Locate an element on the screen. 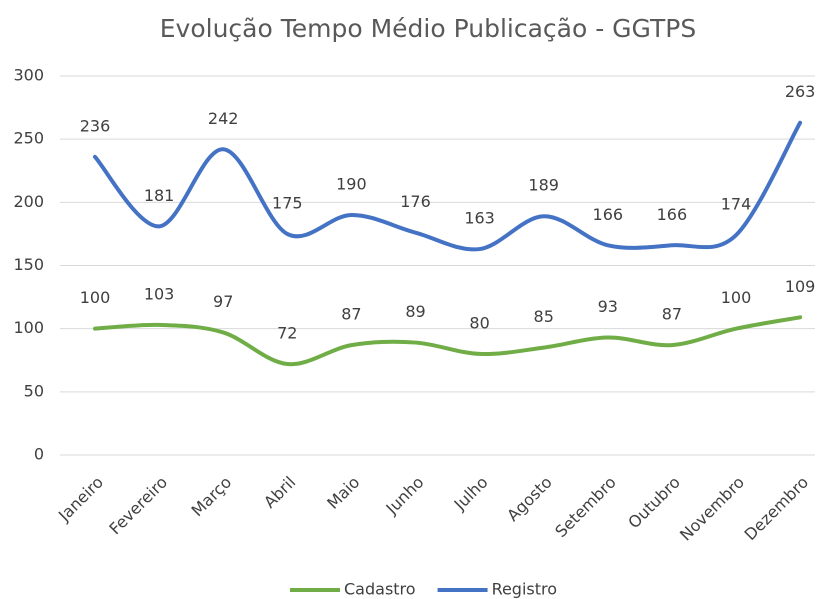 The image size is (821, 599). data-label: 176 is located at coordinates (415, 201).